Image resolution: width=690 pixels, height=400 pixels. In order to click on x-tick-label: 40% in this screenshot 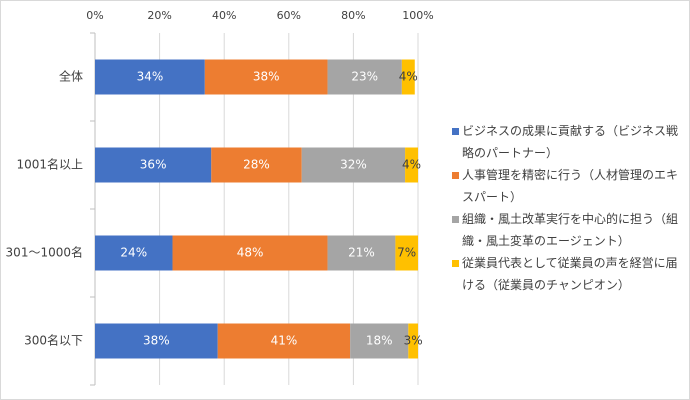, I will do `click(224, 15)`.